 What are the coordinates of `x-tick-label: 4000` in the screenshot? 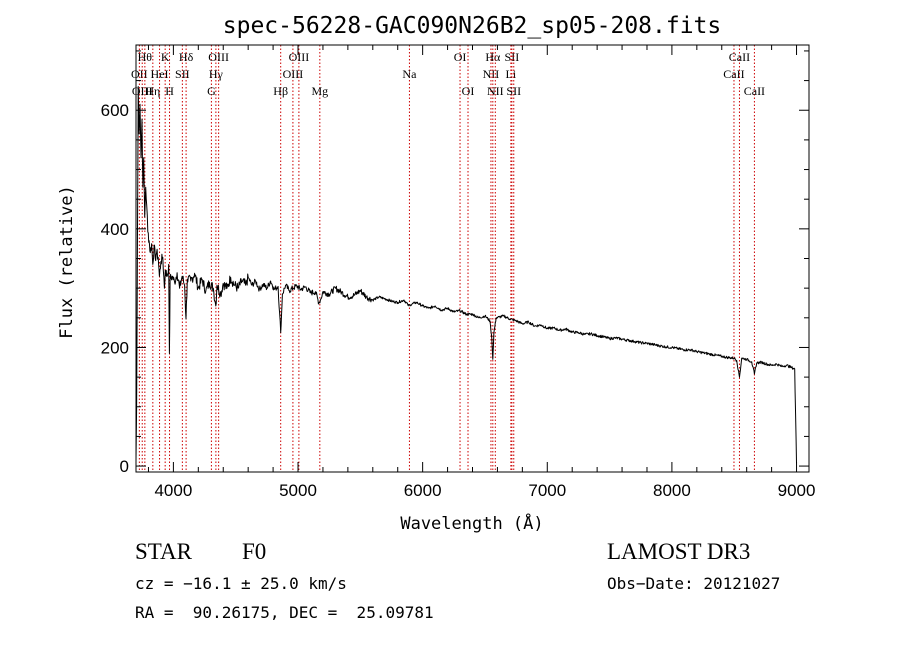 It's located at (173, 490).